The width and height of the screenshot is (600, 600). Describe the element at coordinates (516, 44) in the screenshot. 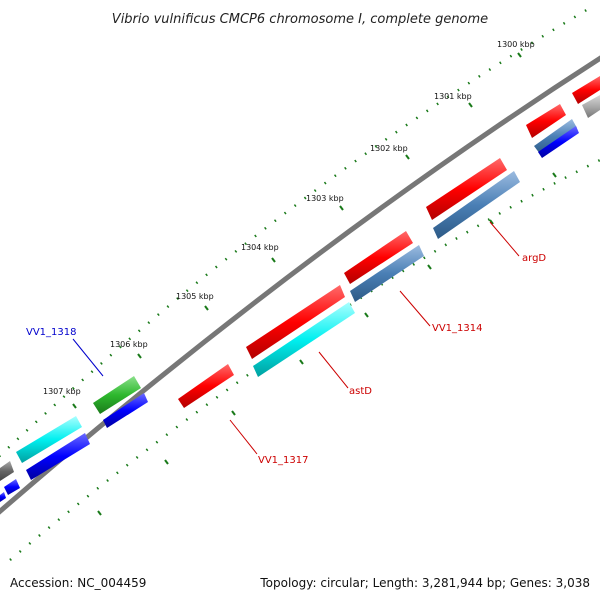

I see `tick-label-1300: 1300 kbp` at that location.